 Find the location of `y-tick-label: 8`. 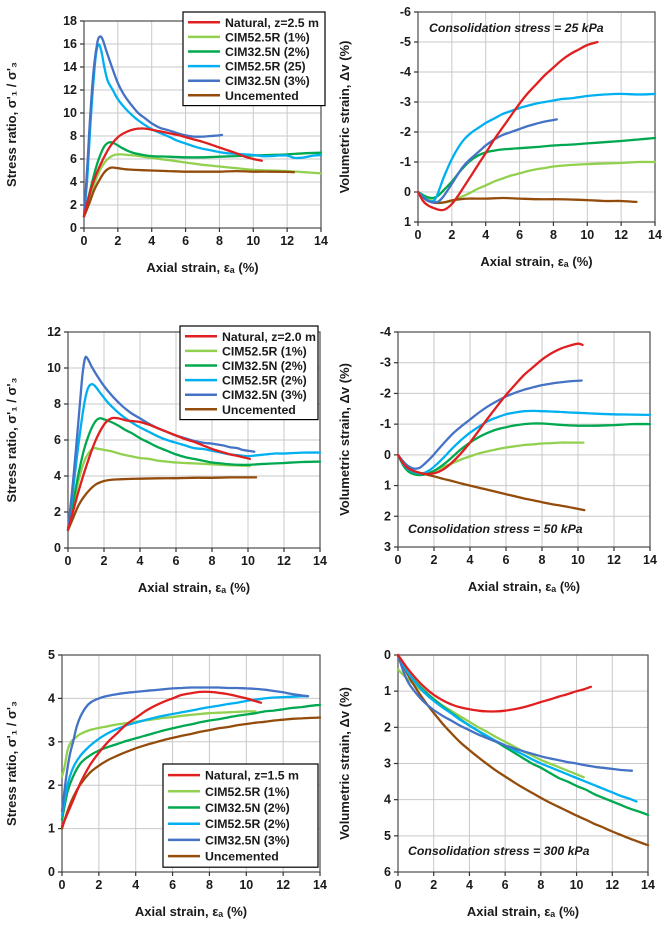

y-tick-label: 8 is located at coordinates (57, 404).